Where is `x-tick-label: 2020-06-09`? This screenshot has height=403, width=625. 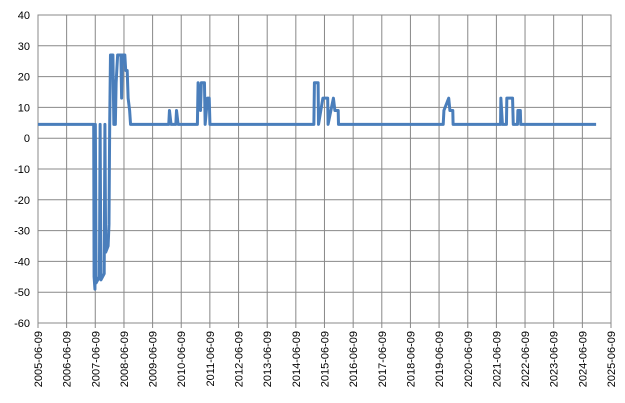 x-tick-label: 2020-06-09 is located at coordinates (469, 359).